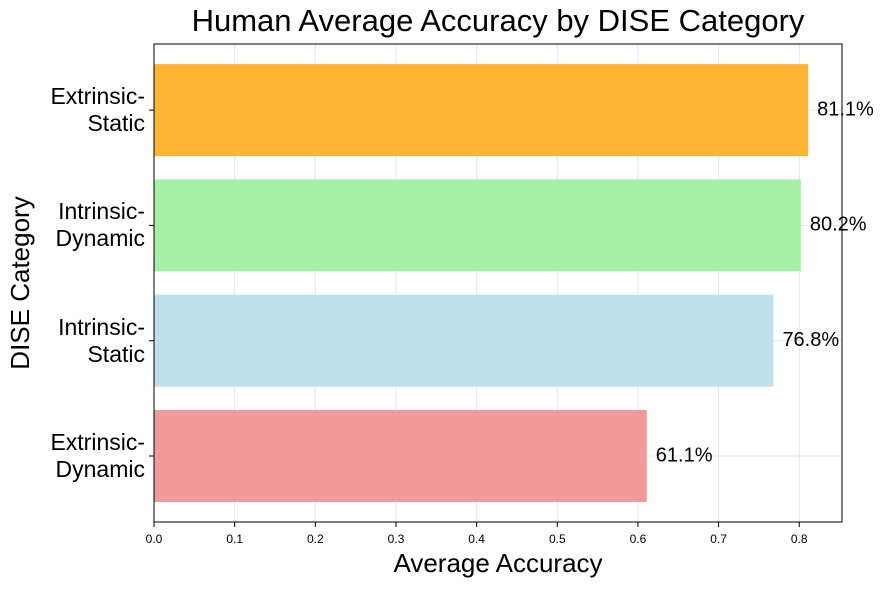  I want to click on x-tick-label: 0.5, so click(557, 539).